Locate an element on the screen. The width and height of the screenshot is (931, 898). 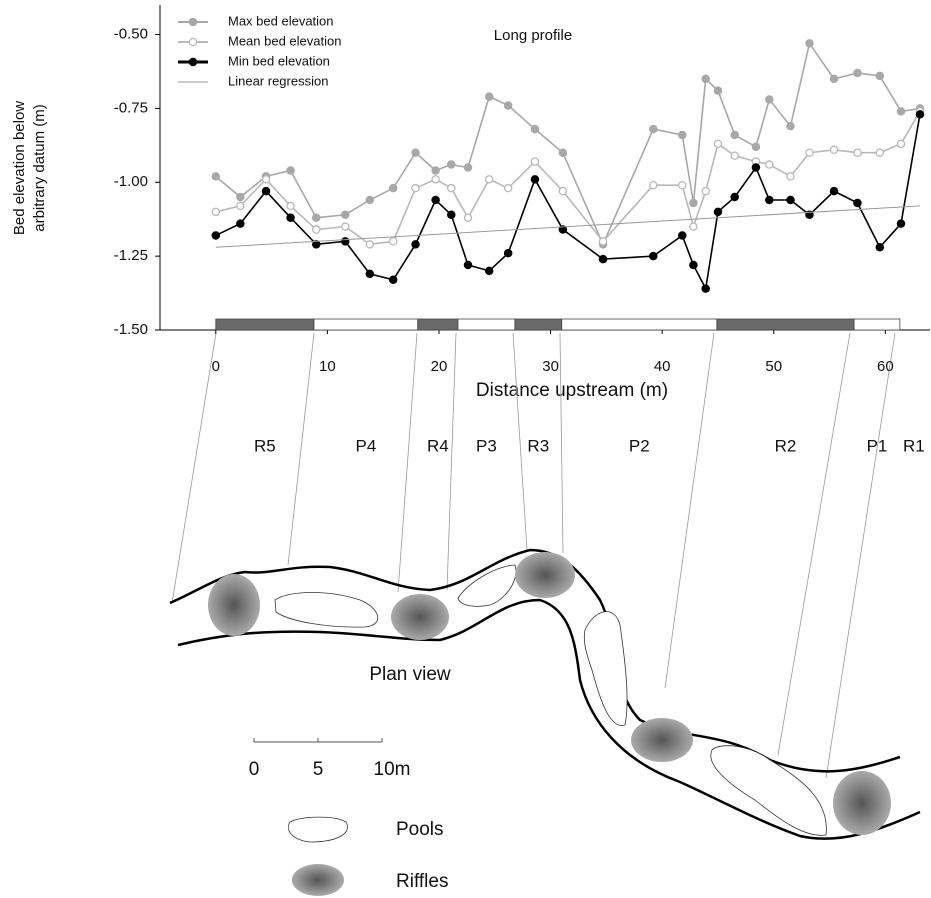
x-tick-label: 0 is located at coordinates (216, 366).